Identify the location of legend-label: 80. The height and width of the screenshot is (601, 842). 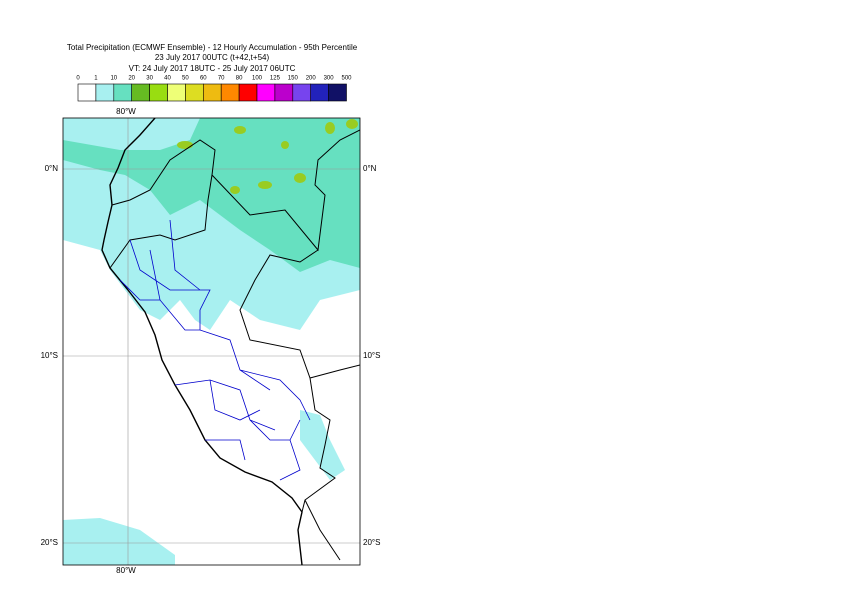
(239, 79).